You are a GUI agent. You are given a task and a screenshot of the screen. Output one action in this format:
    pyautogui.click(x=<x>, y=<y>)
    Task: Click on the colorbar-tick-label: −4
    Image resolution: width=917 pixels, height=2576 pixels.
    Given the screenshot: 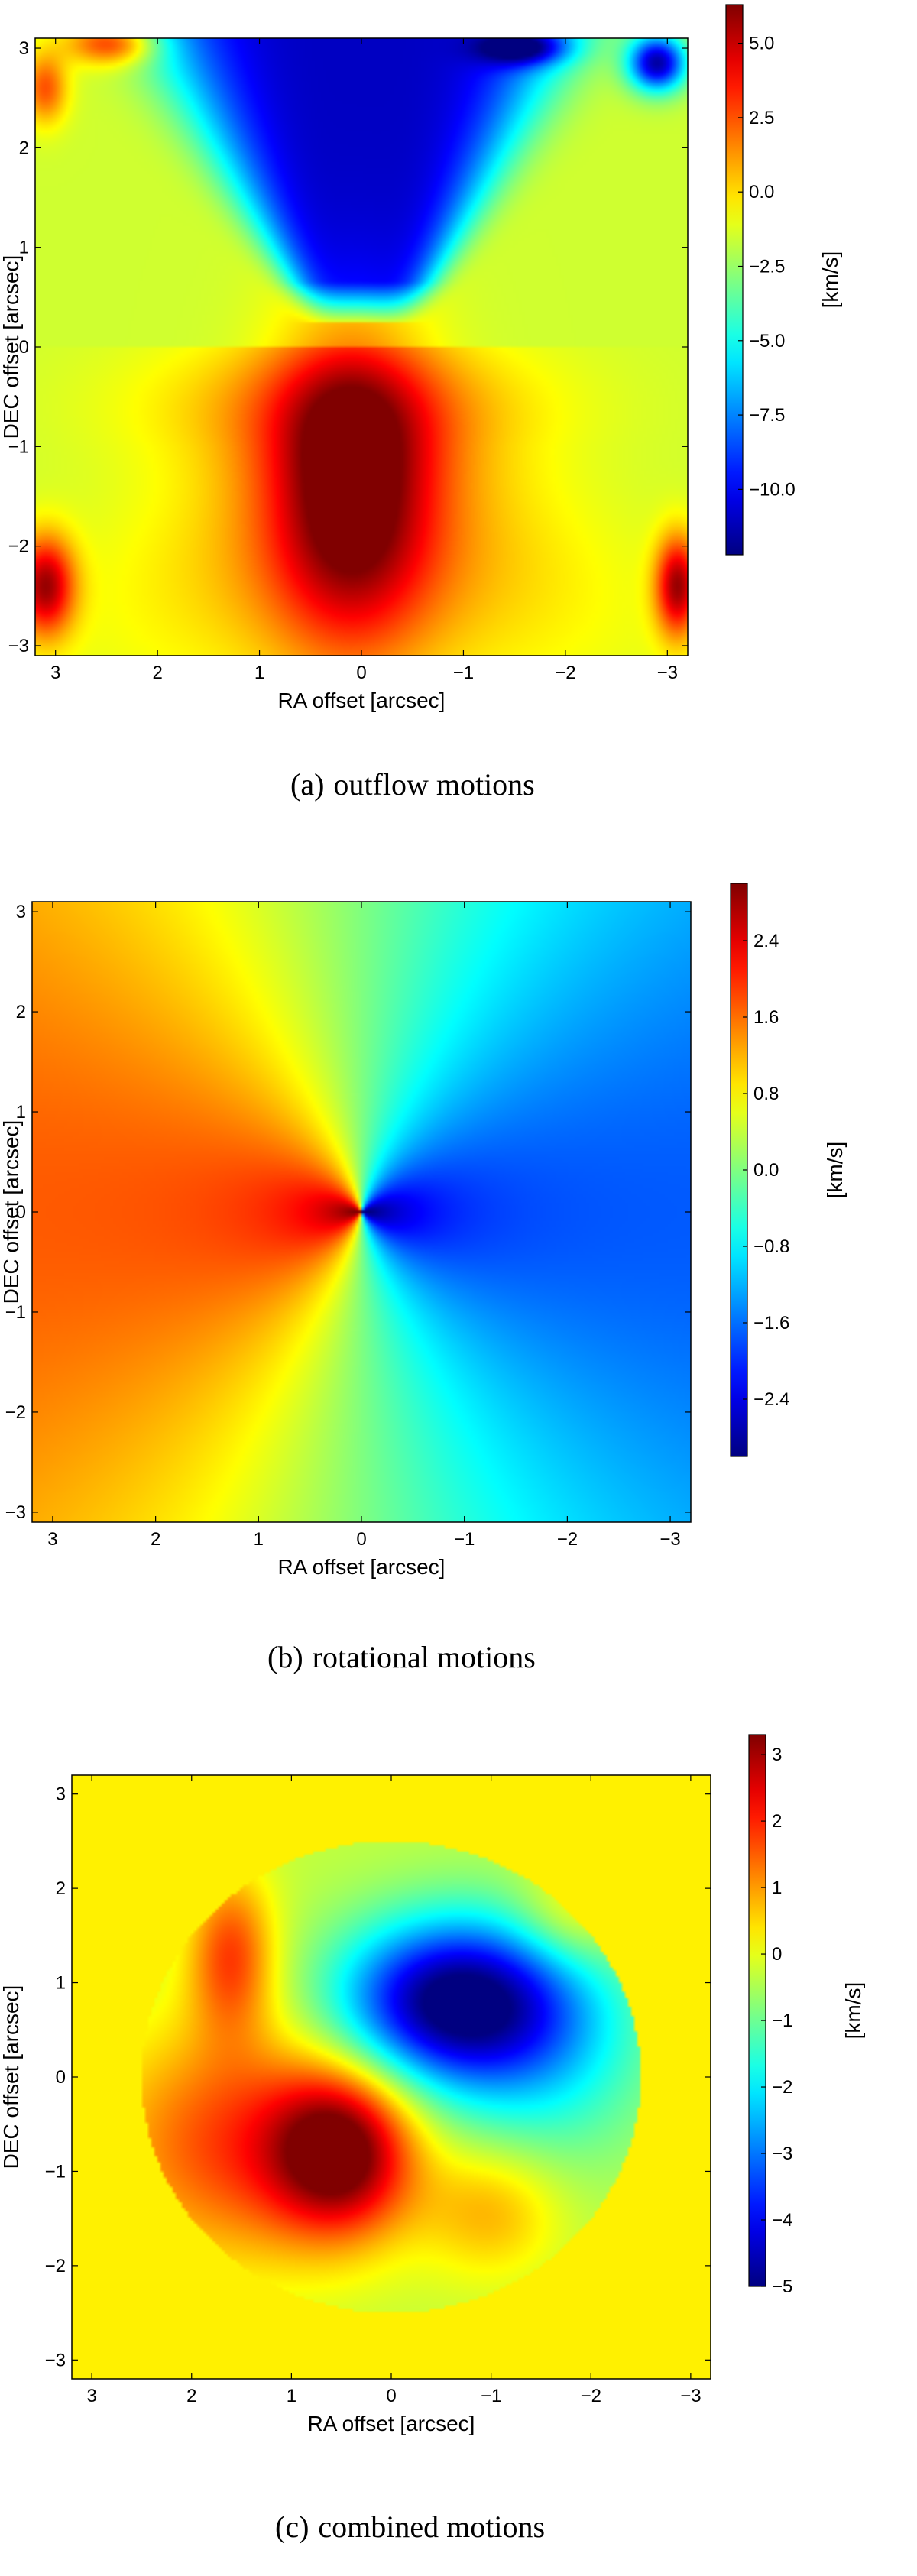 What is the action you would take?
    pyautogui.click(x=782, y=2221)
    